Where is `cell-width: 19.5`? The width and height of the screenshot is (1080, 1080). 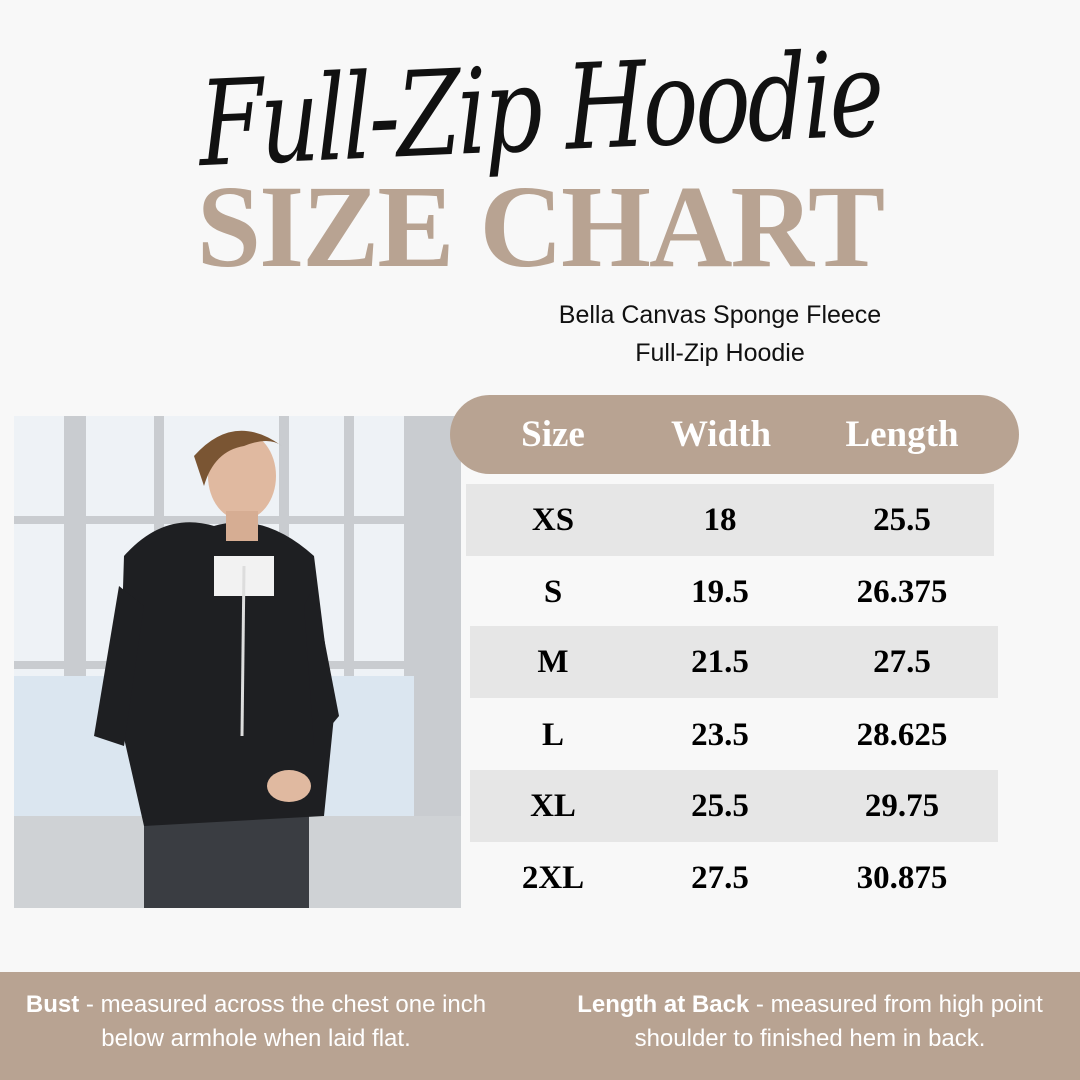
cell-width: 19.5 is located at coordinates (720, 592).